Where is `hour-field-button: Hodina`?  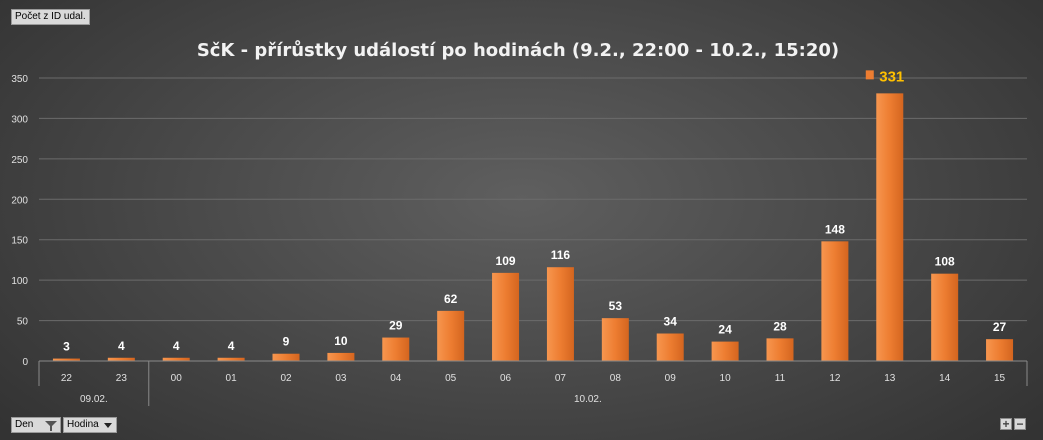 hour-field-button: Hodina is located at coordinates (90, 425).